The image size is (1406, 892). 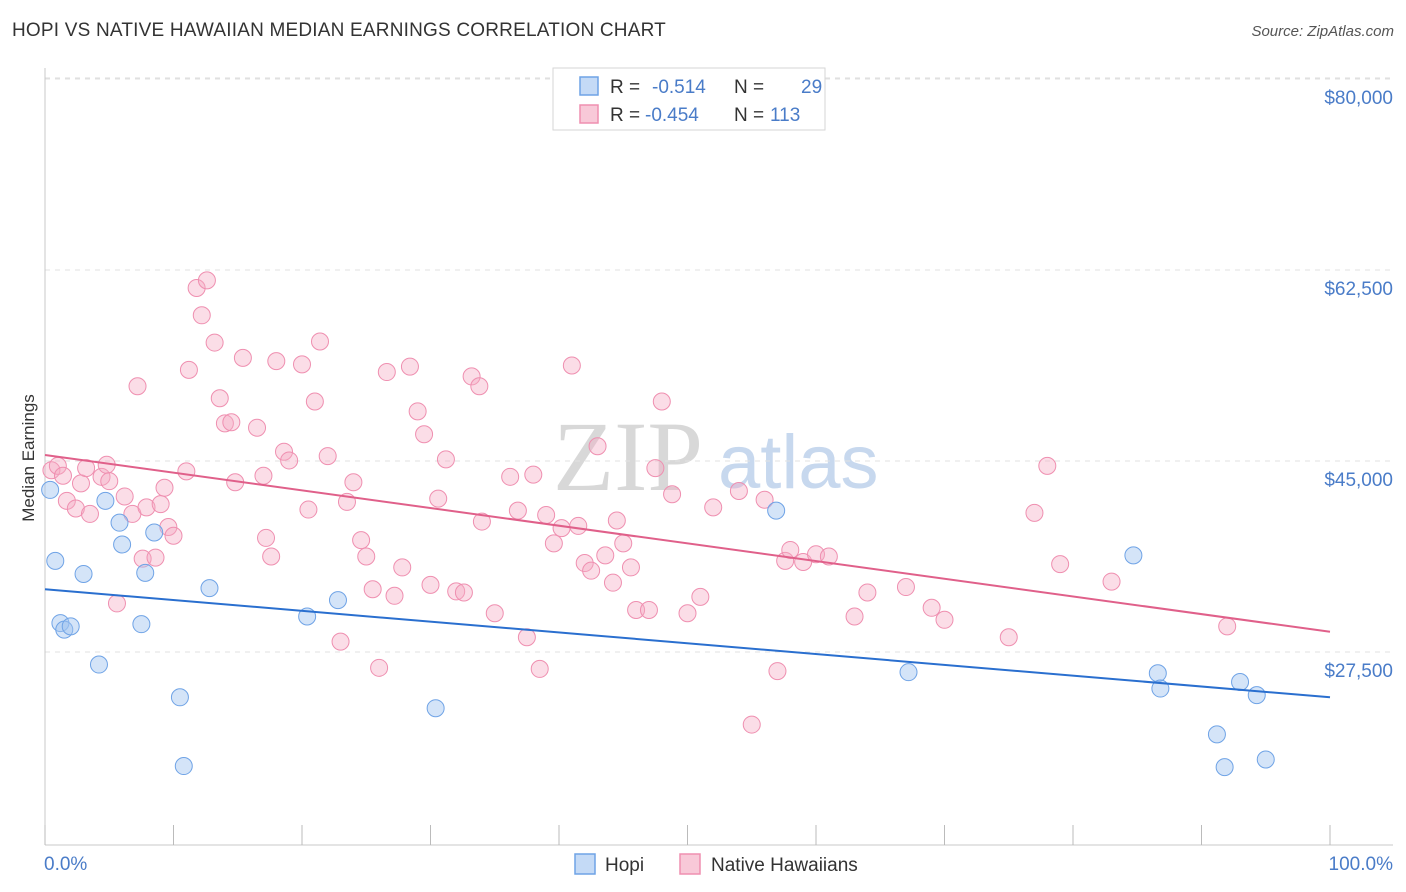 What do you see at coordinates (625, 87) in the screenshot?
I see `legend-r-label-hopi: R =` at bounding box center [625, 87].